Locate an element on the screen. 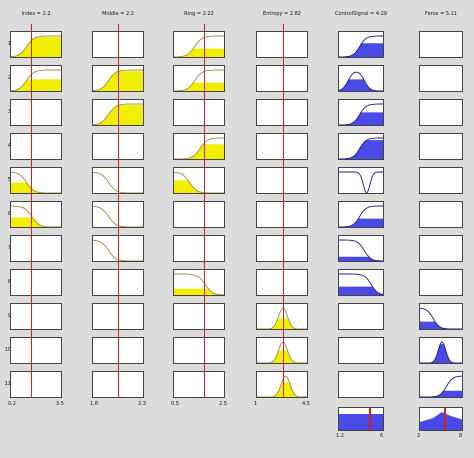 The height and width of the screenshot is (458, 474). rule-number: 1 is located at coordinates (6, 44).